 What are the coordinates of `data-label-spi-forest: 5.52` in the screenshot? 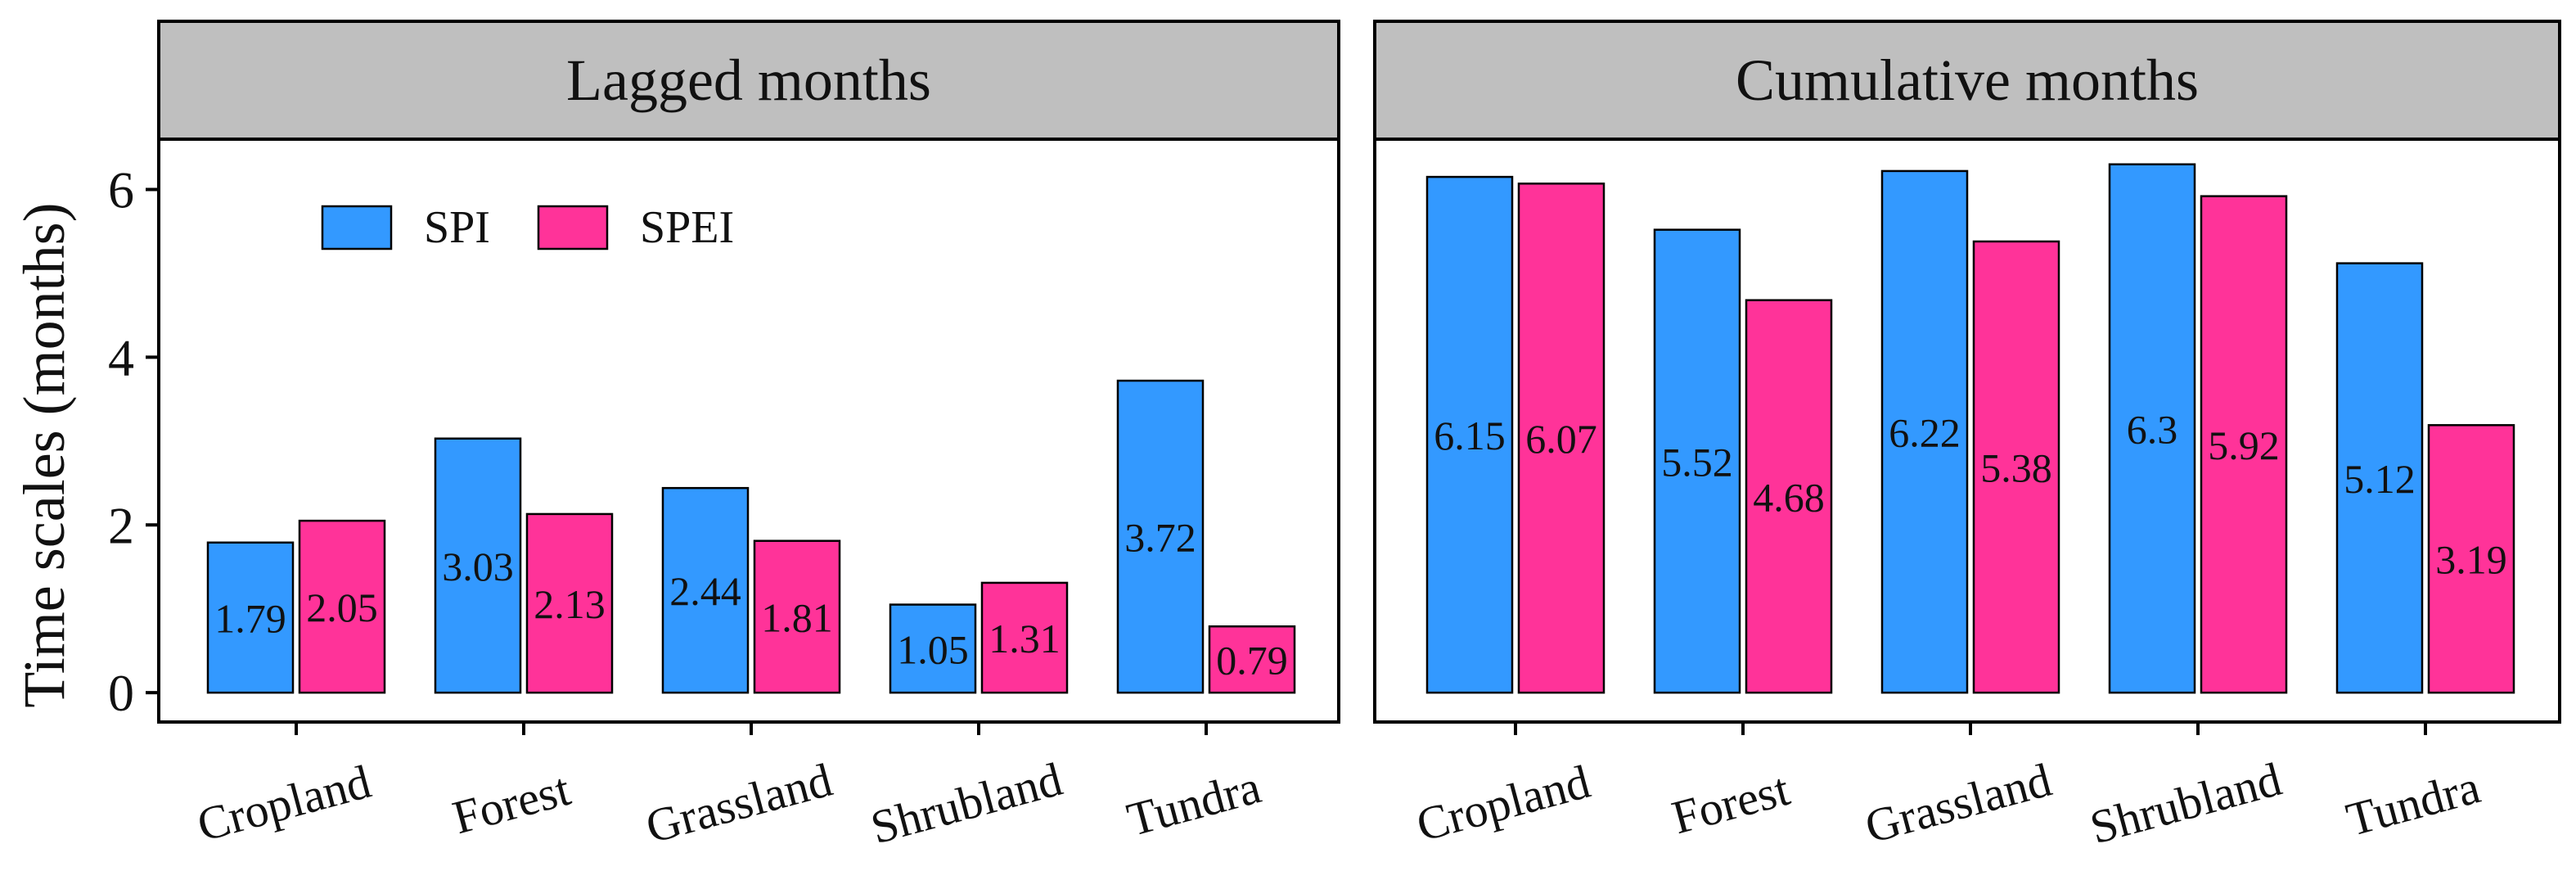 It's located at (1697, 462).